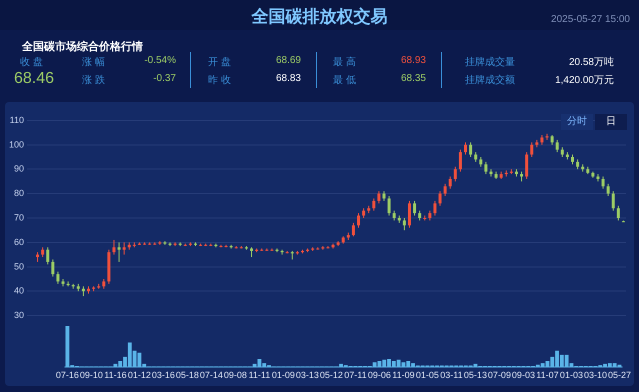 The image size is (639, 392). What do you see at coordinates (288, 60) in the screenshot?
I see `text: 68.69` at bounding box center [288, 60].